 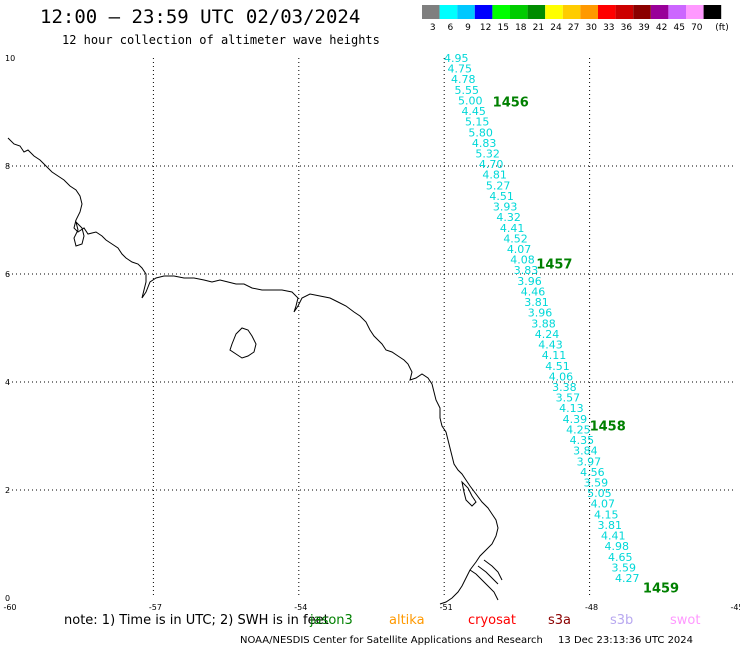 What do you see at coordinates (502, 28) in the screenshot?
I see `colorbar-label: 15` at bounding box center [502, 28].